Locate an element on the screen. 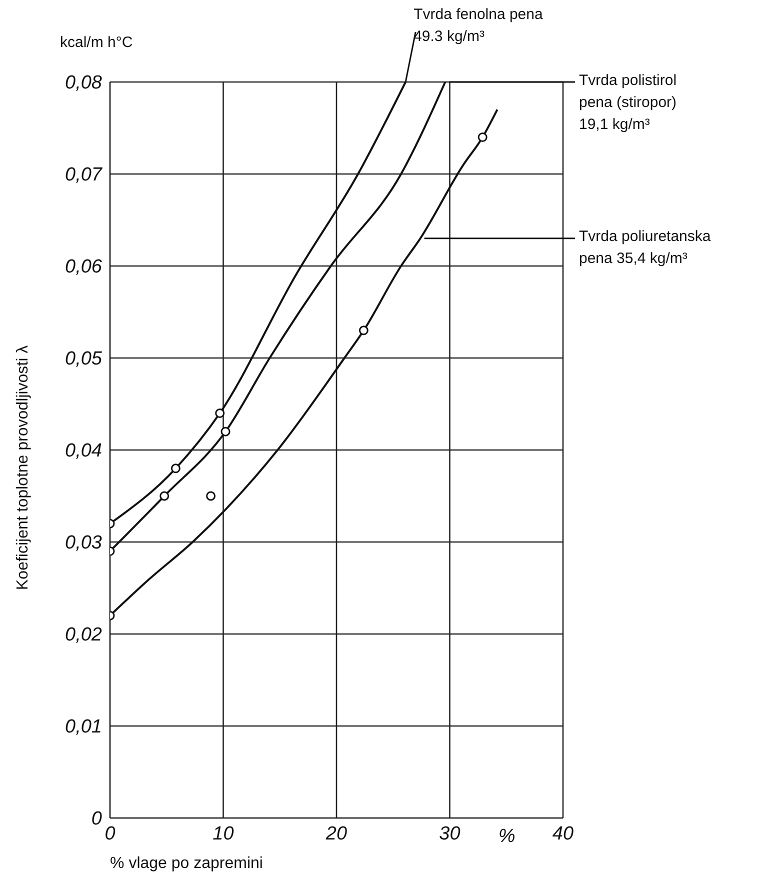 The width and height of the screenshot is (784, 895). x-tick-label: 20 is located at coordinates (336, 833).